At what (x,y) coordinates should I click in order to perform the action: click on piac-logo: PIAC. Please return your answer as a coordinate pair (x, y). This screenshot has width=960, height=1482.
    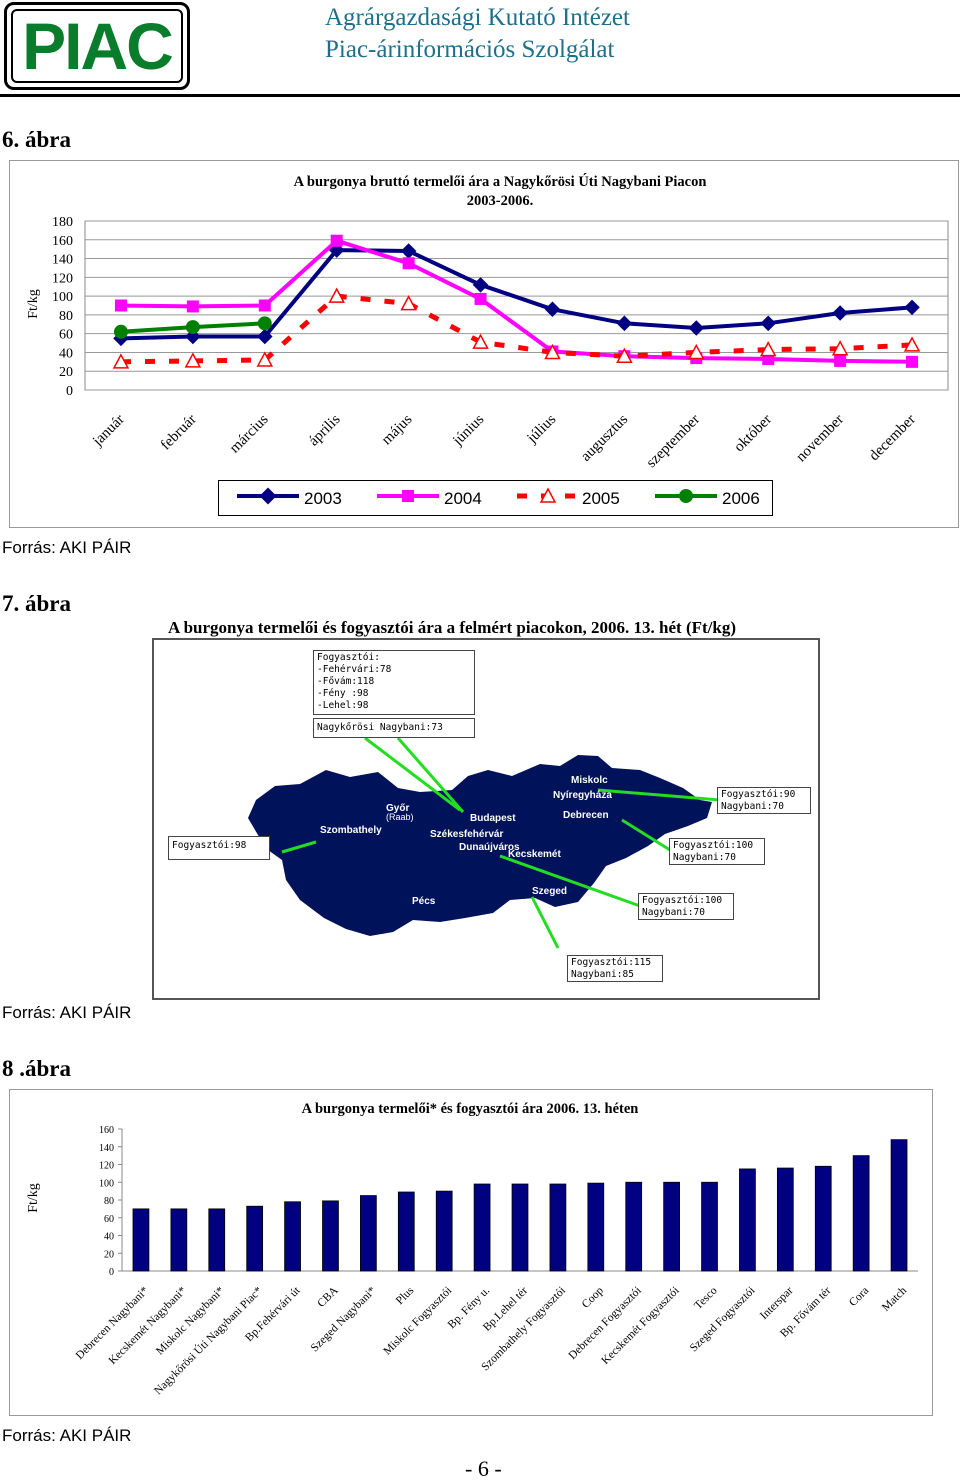
    Looking at the image, I should click on (97, 46).